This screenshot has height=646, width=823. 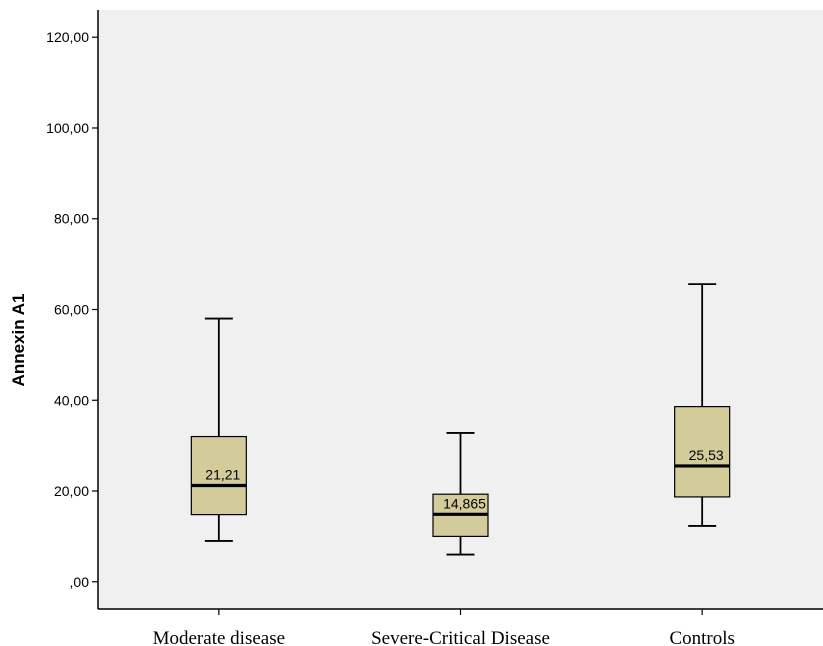 What do you see at coordinates (18, 340) in the screenshot?
I see `y-axis-title: Annexin A1` at bounding box center [18, 340].